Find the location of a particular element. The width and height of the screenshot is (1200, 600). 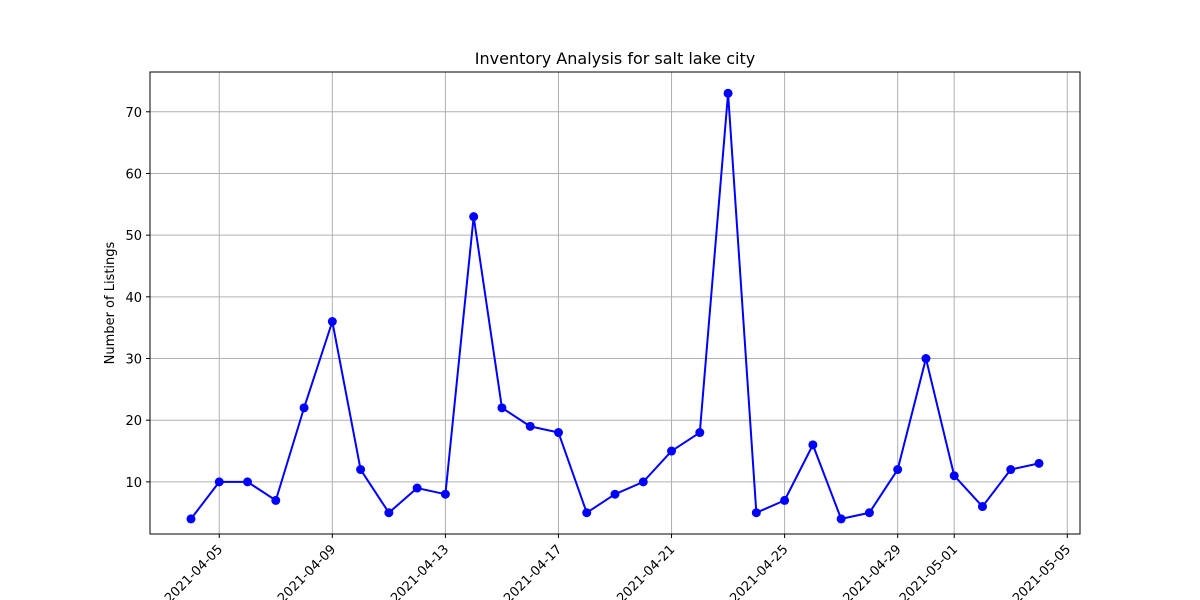

y-tick-label: 10 is located at coordinates (133, 483).